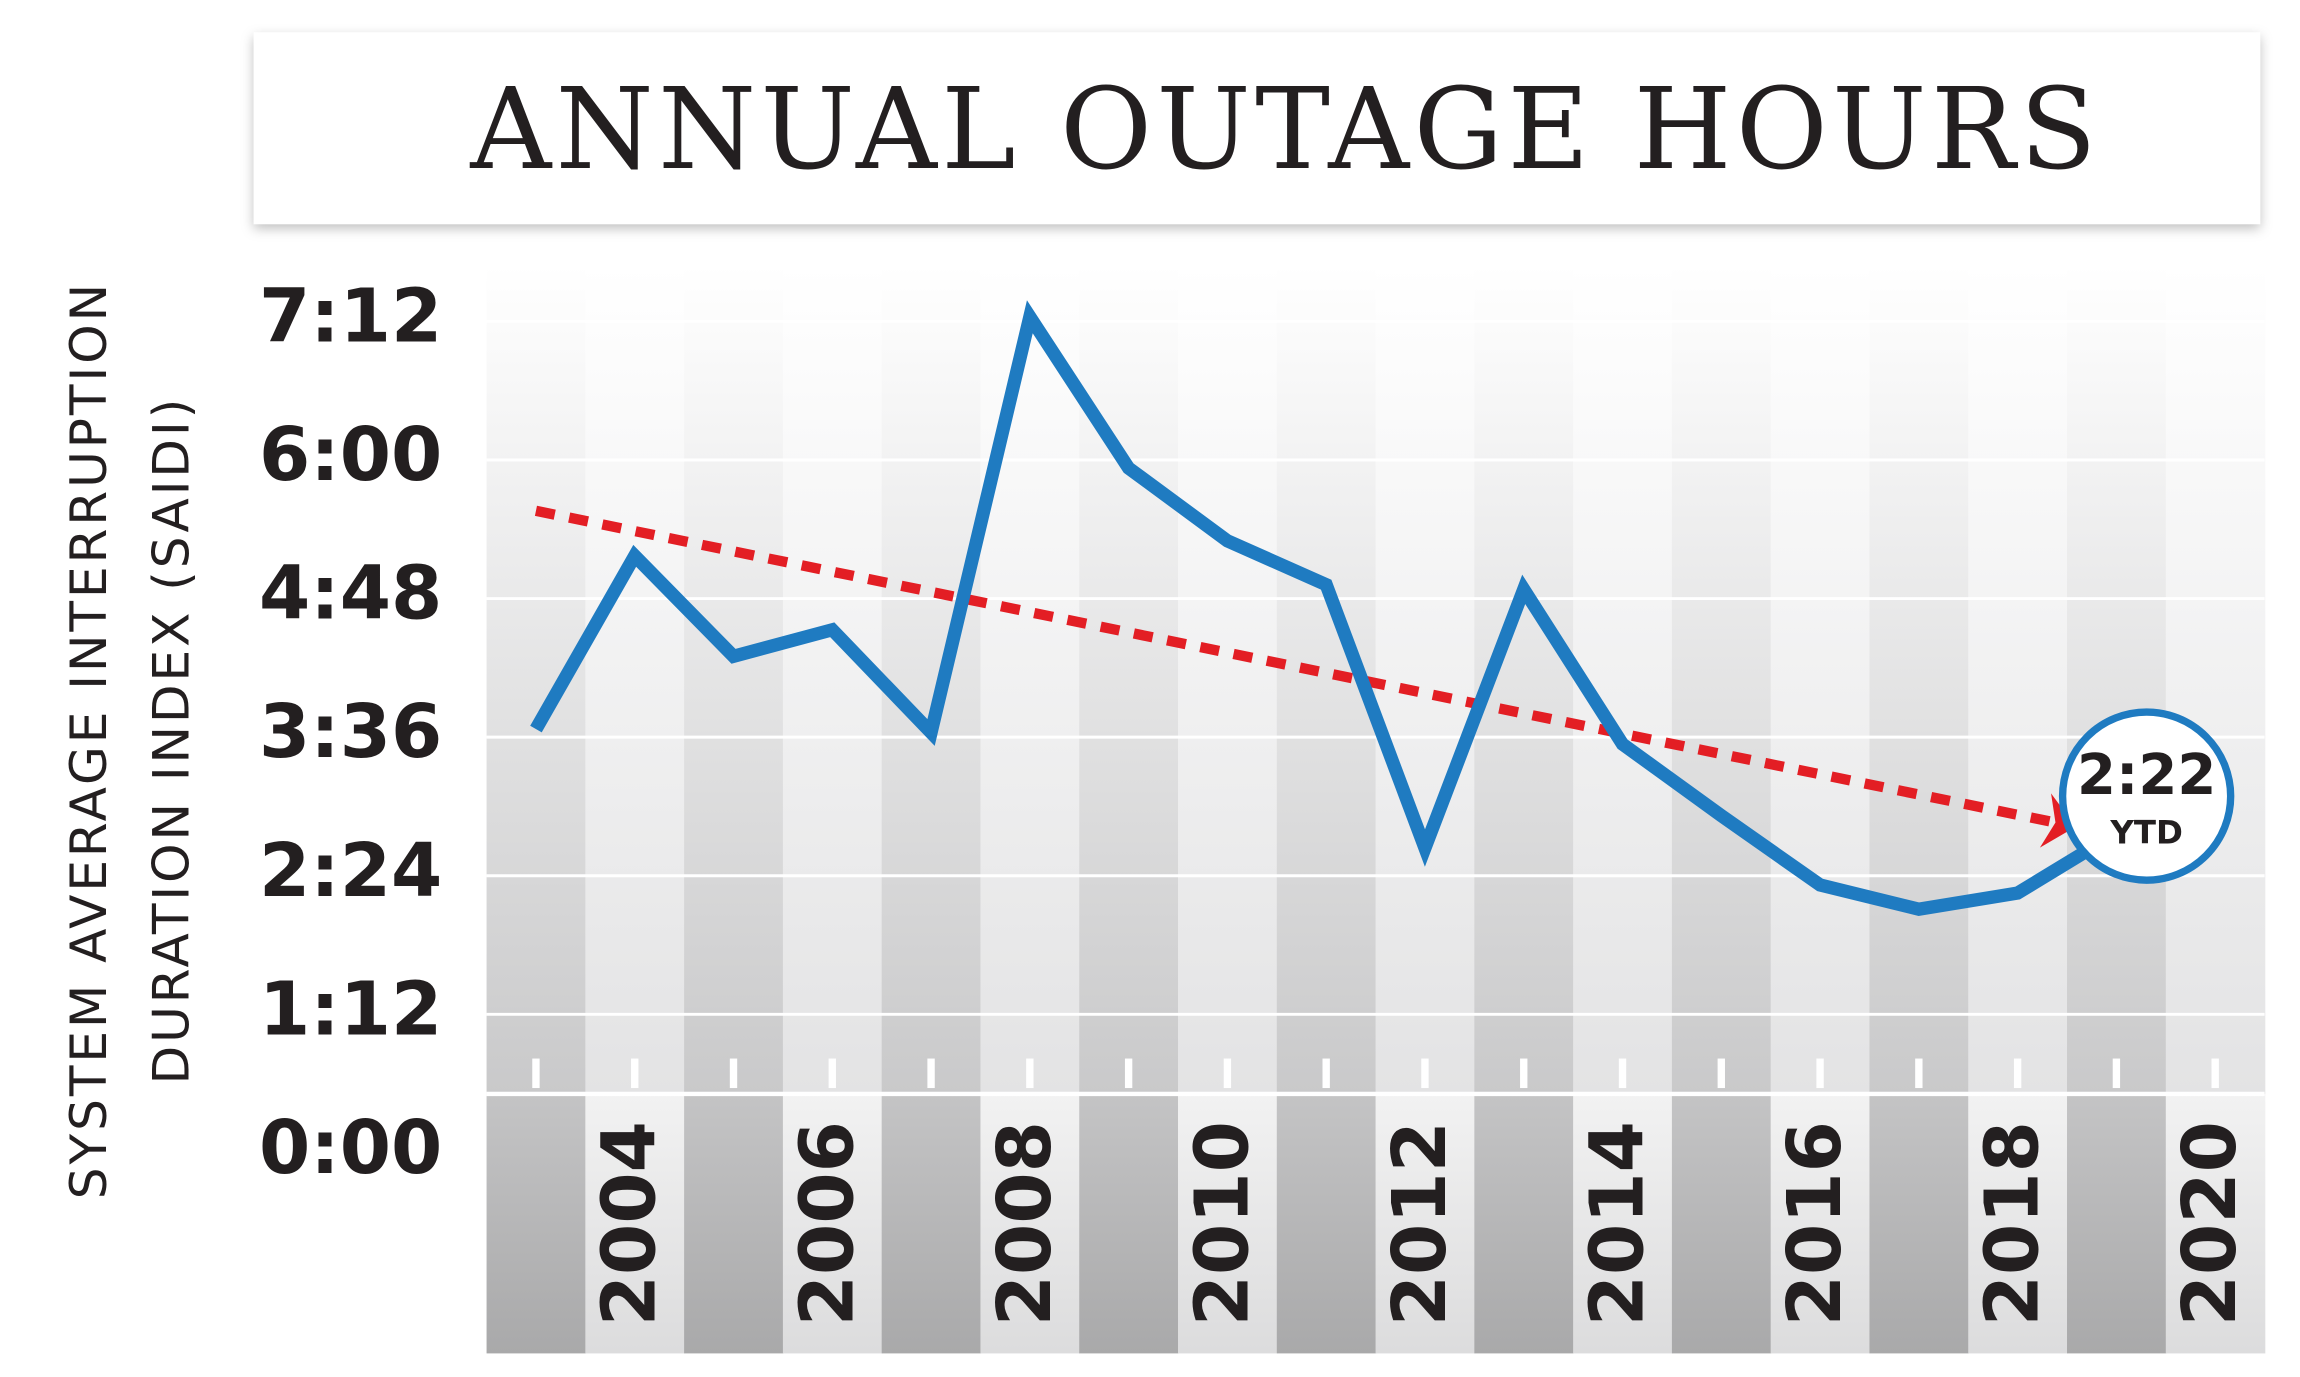 The image size is (2300, 1377). What do you see at coordinates (350, 316) in the screenshot?
I see `y-tick-label: 7:12` at bounding box center [350, 316].